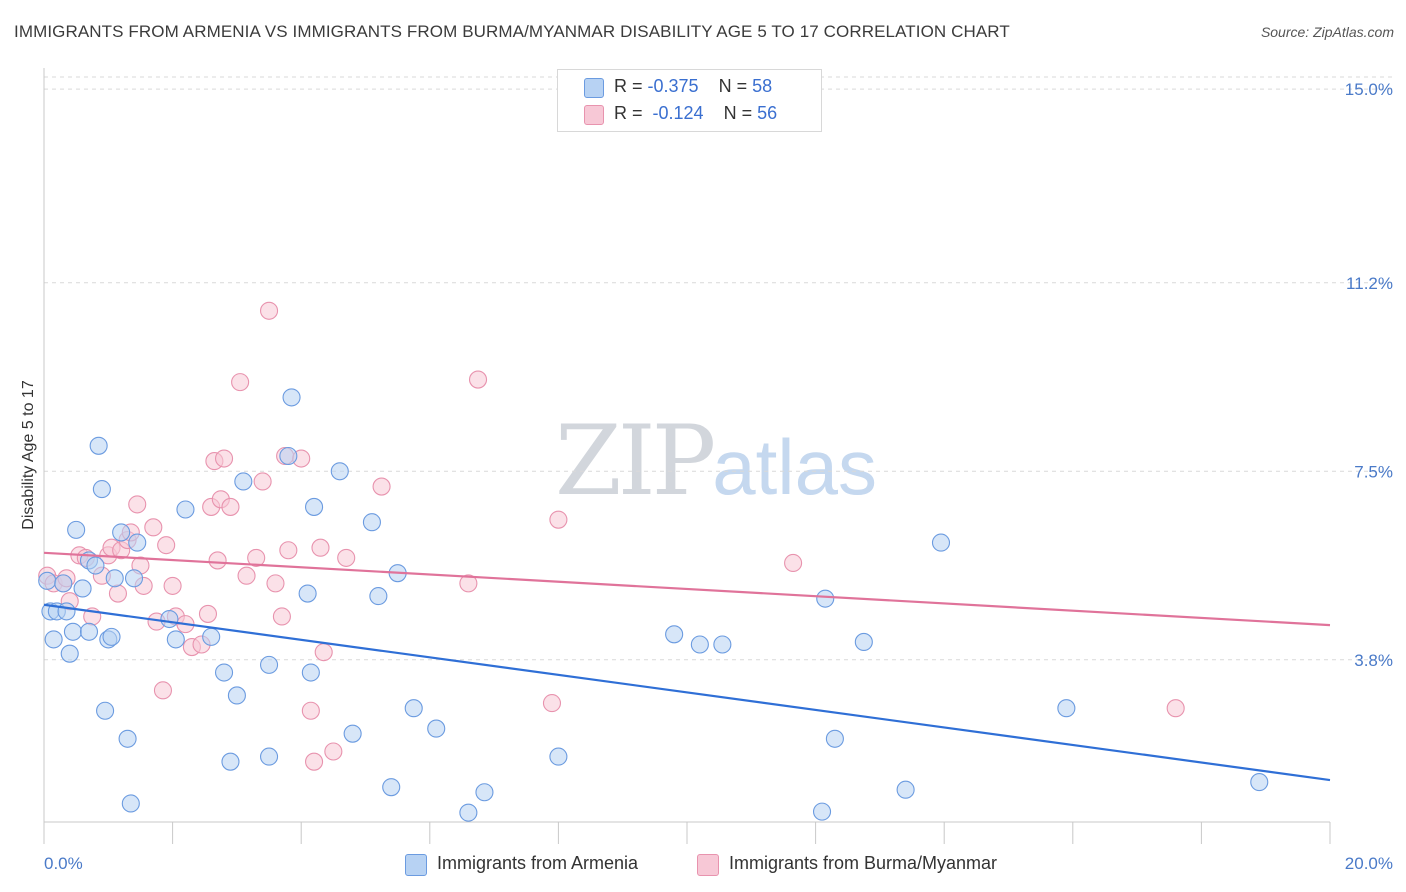 The width and height of the screenshot is (1406, 892). What do you see at coordinates (416, 865) in the screenshot?
I see `bottom-legend-swatch-armenia` at bounding box center [416, 865].